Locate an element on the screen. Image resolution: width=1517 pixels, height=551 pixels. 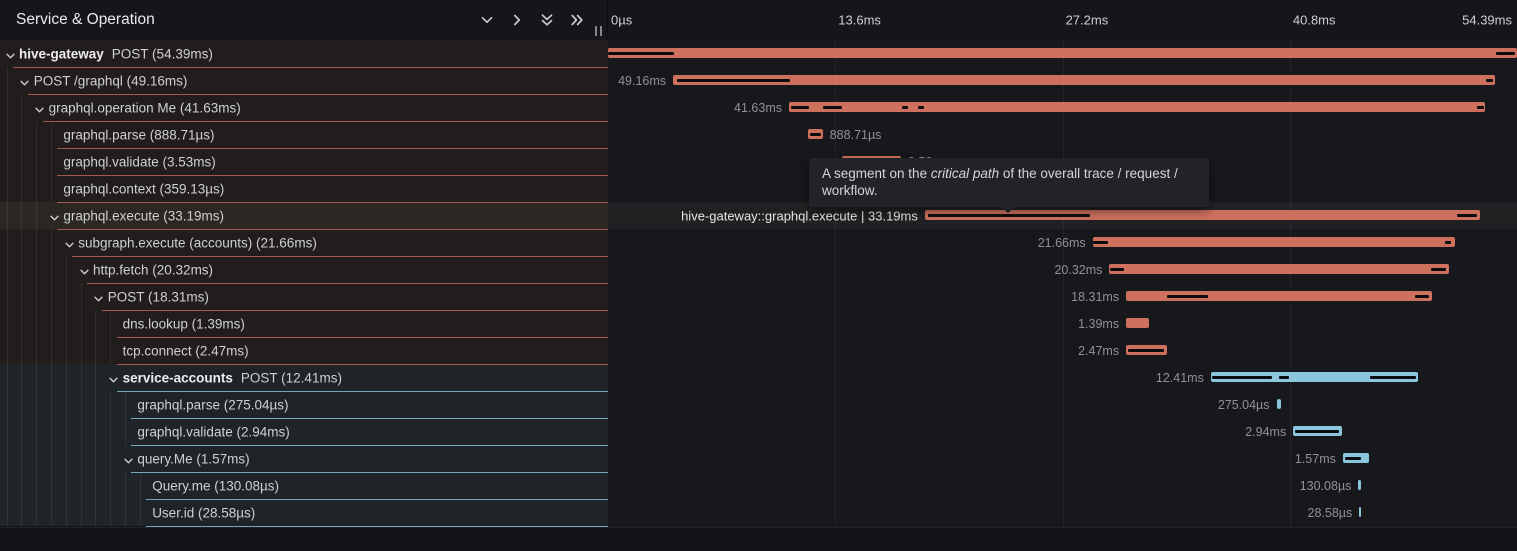
tree-row-user-id: User.id (28.58µs) is located at coordinates (304, 513).